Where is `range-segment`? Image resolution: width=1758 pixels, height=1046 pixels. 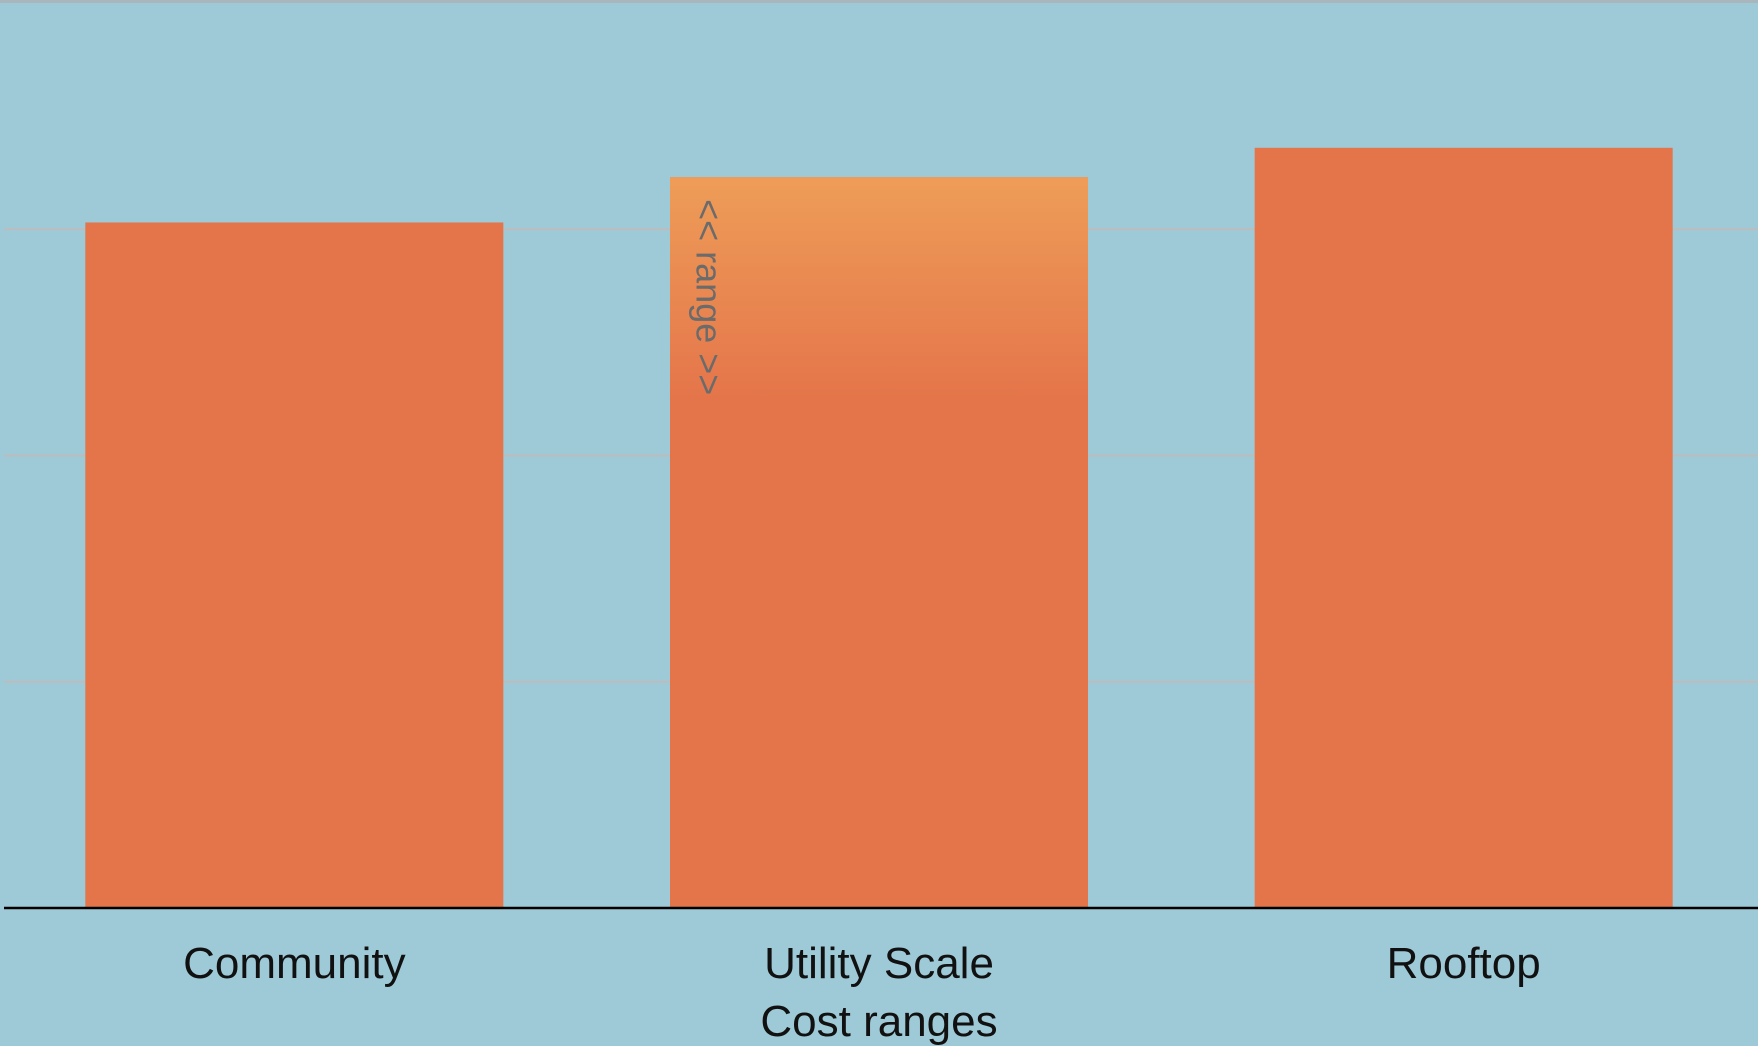 range-segment is located at coordinates (879, 290).